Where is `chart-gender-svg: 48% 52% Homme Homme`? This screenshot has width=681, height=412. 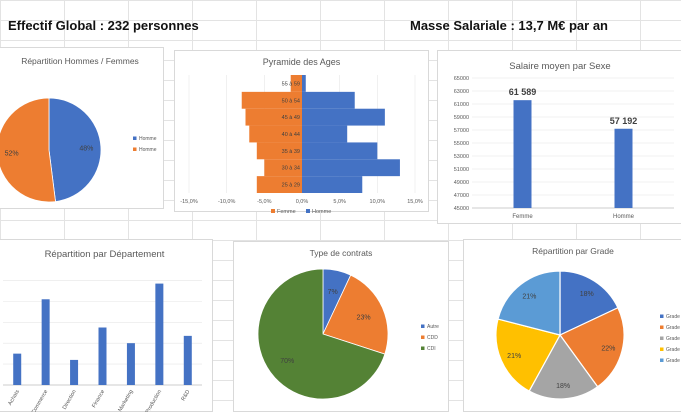
chart-gender-svg: 48% 52% Homme Homme is located at coordinates (78, 150).